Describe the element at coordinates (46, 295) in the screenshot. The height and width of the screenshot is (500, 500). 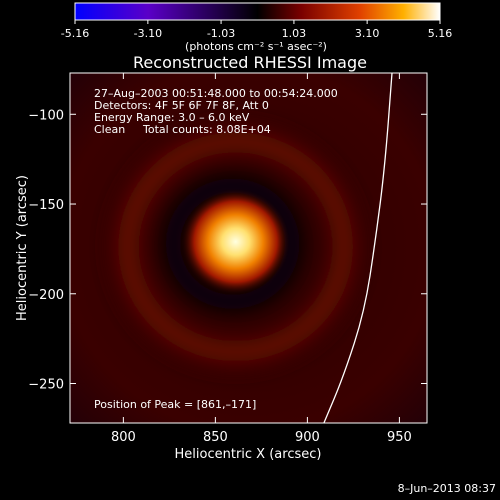
I see `y-tick-label: −200` at that location.